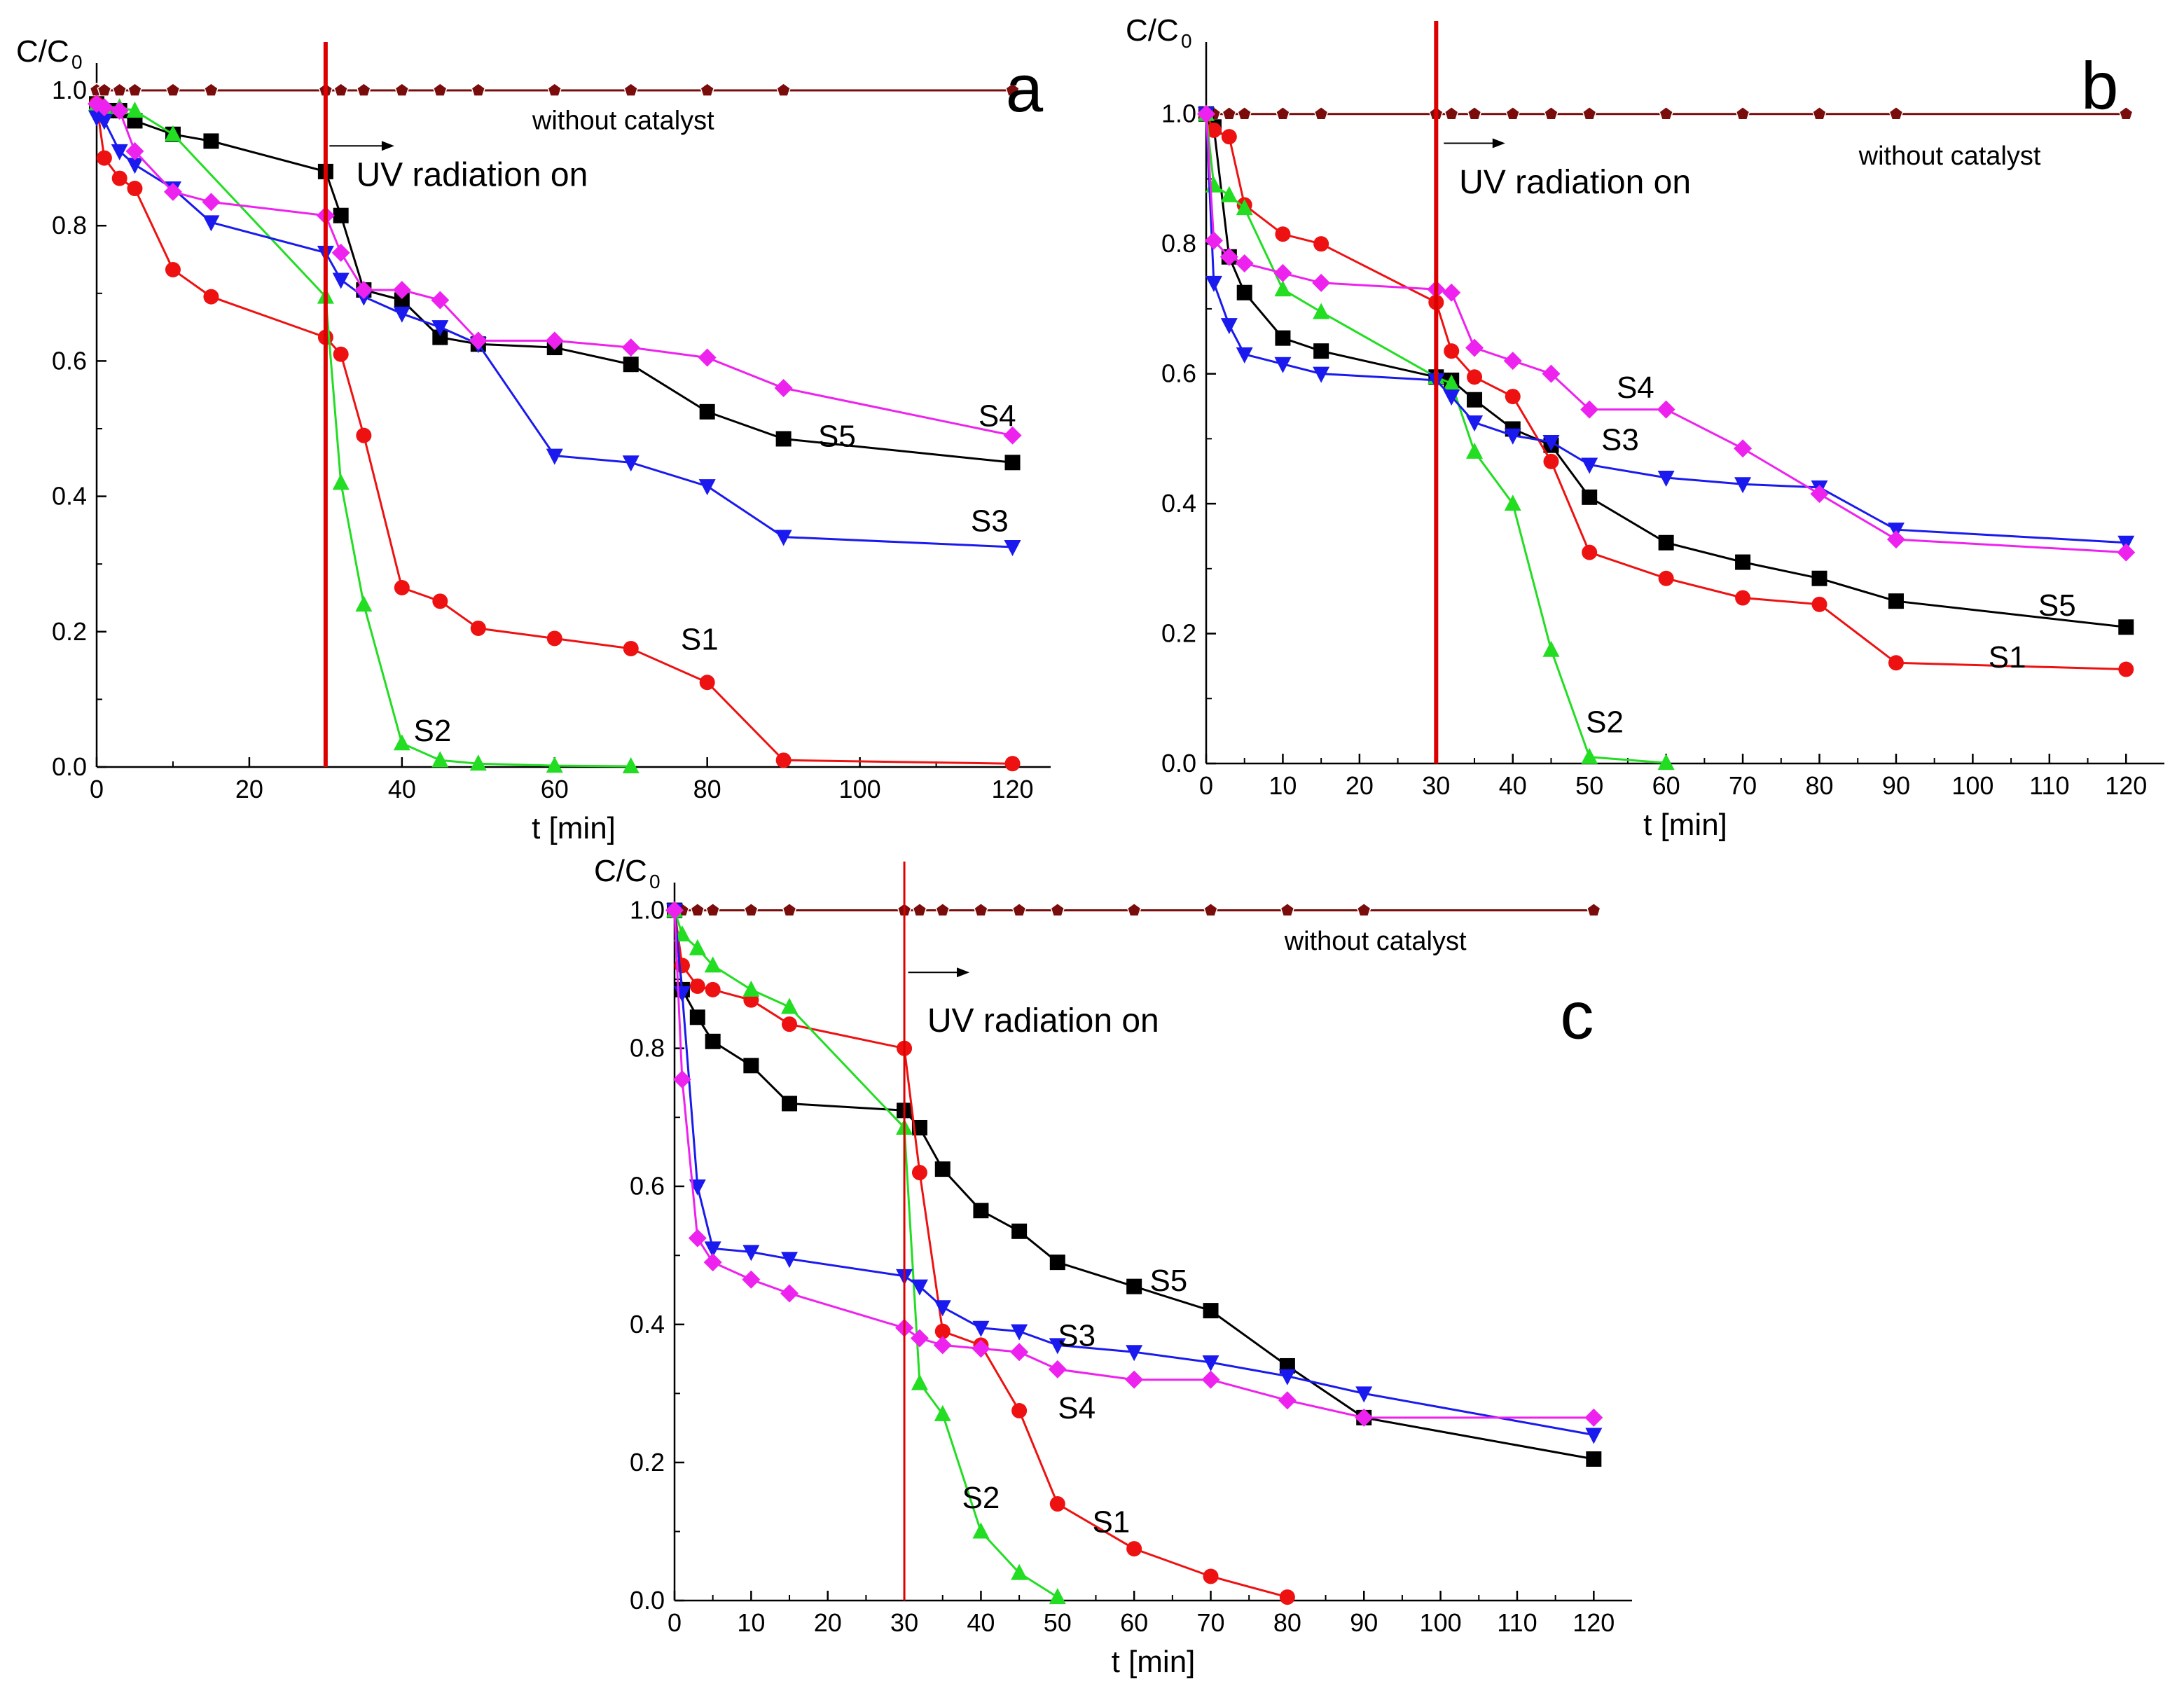 Image resolution: width=2184 pixels, height=1693 pixels. Describe the element at coordinates (1077, 1408) in the screenshot. I see `label-s4: S4` at that location.